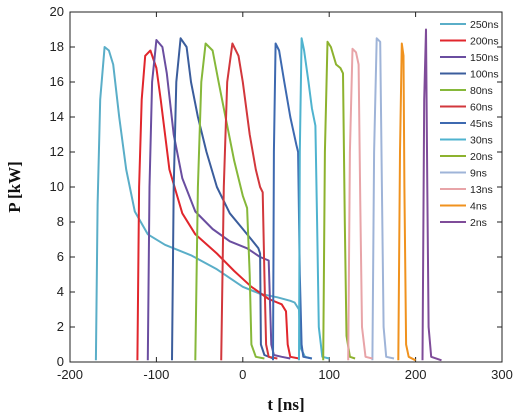  I want to click on legend-label-20ns: 20ns, so click(481, 157).